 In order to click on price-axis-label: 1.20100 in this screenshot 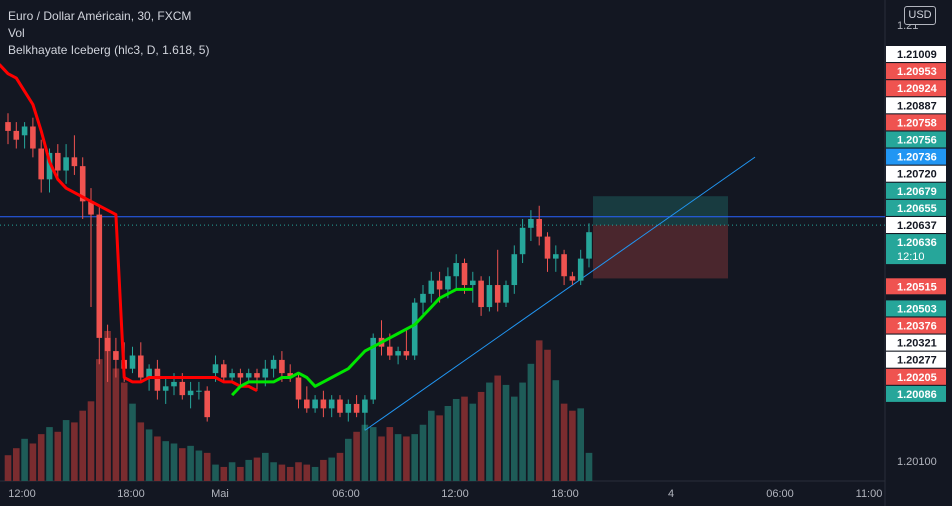, I will do `click(917, 462)`.